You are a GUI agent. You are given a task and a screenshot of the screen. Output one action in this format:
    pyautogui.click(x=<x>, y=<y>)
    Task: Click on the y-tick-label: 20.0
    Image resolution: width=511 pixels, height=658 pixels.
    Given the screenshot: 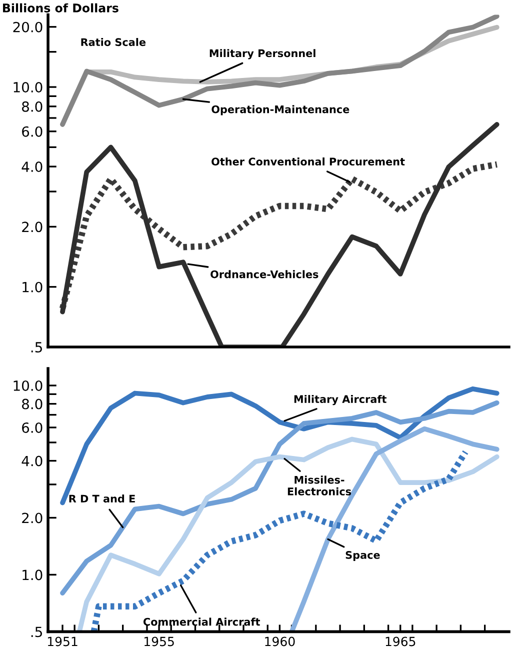 What is the action you would take?
    pyautogui.click(x=27, y=27)
    